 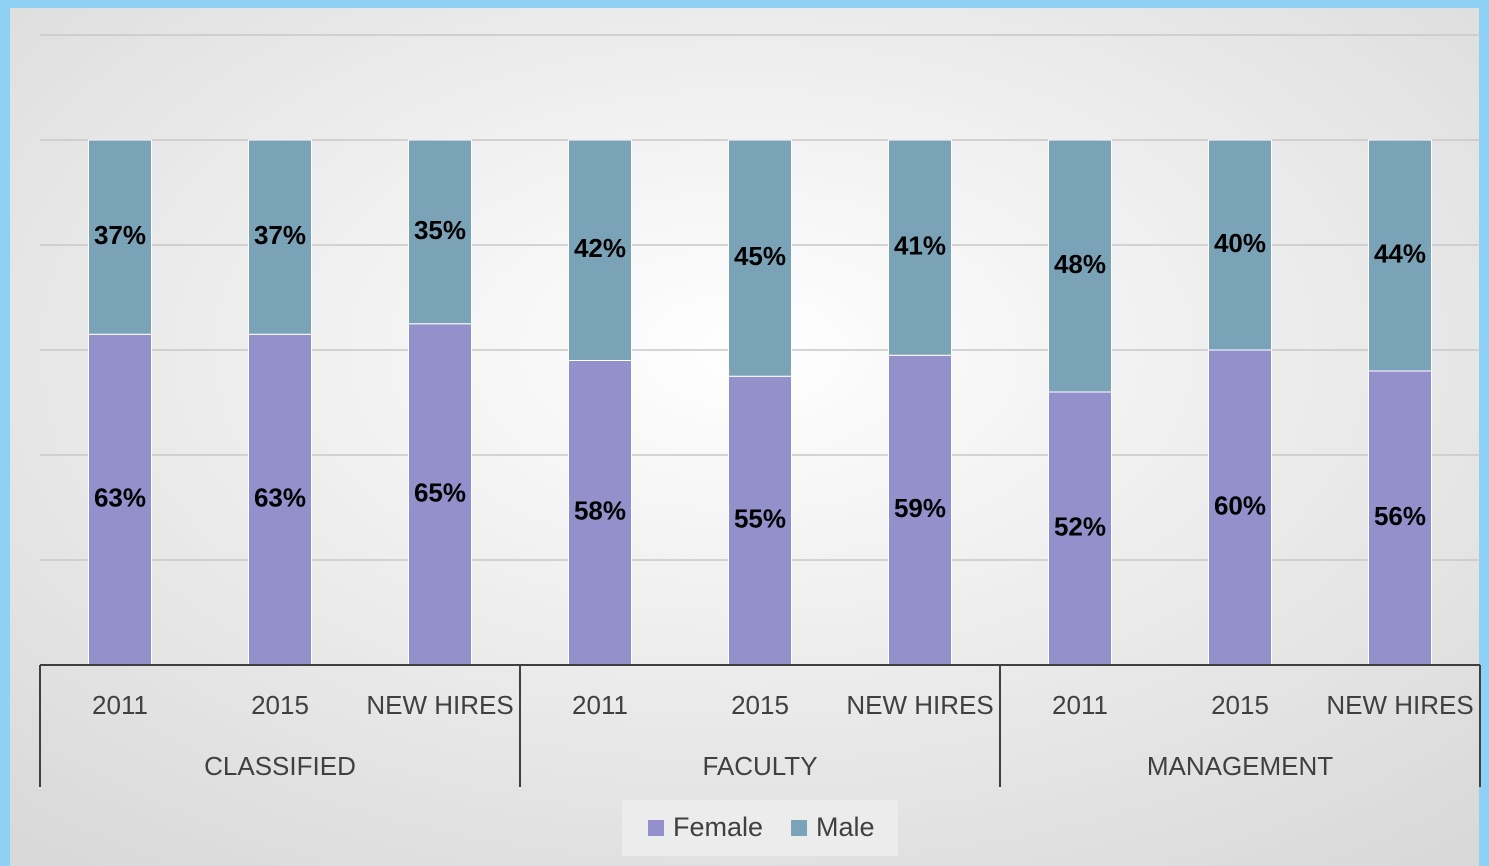 I want to click on data-label: 58%, so click(x=600, y=511).